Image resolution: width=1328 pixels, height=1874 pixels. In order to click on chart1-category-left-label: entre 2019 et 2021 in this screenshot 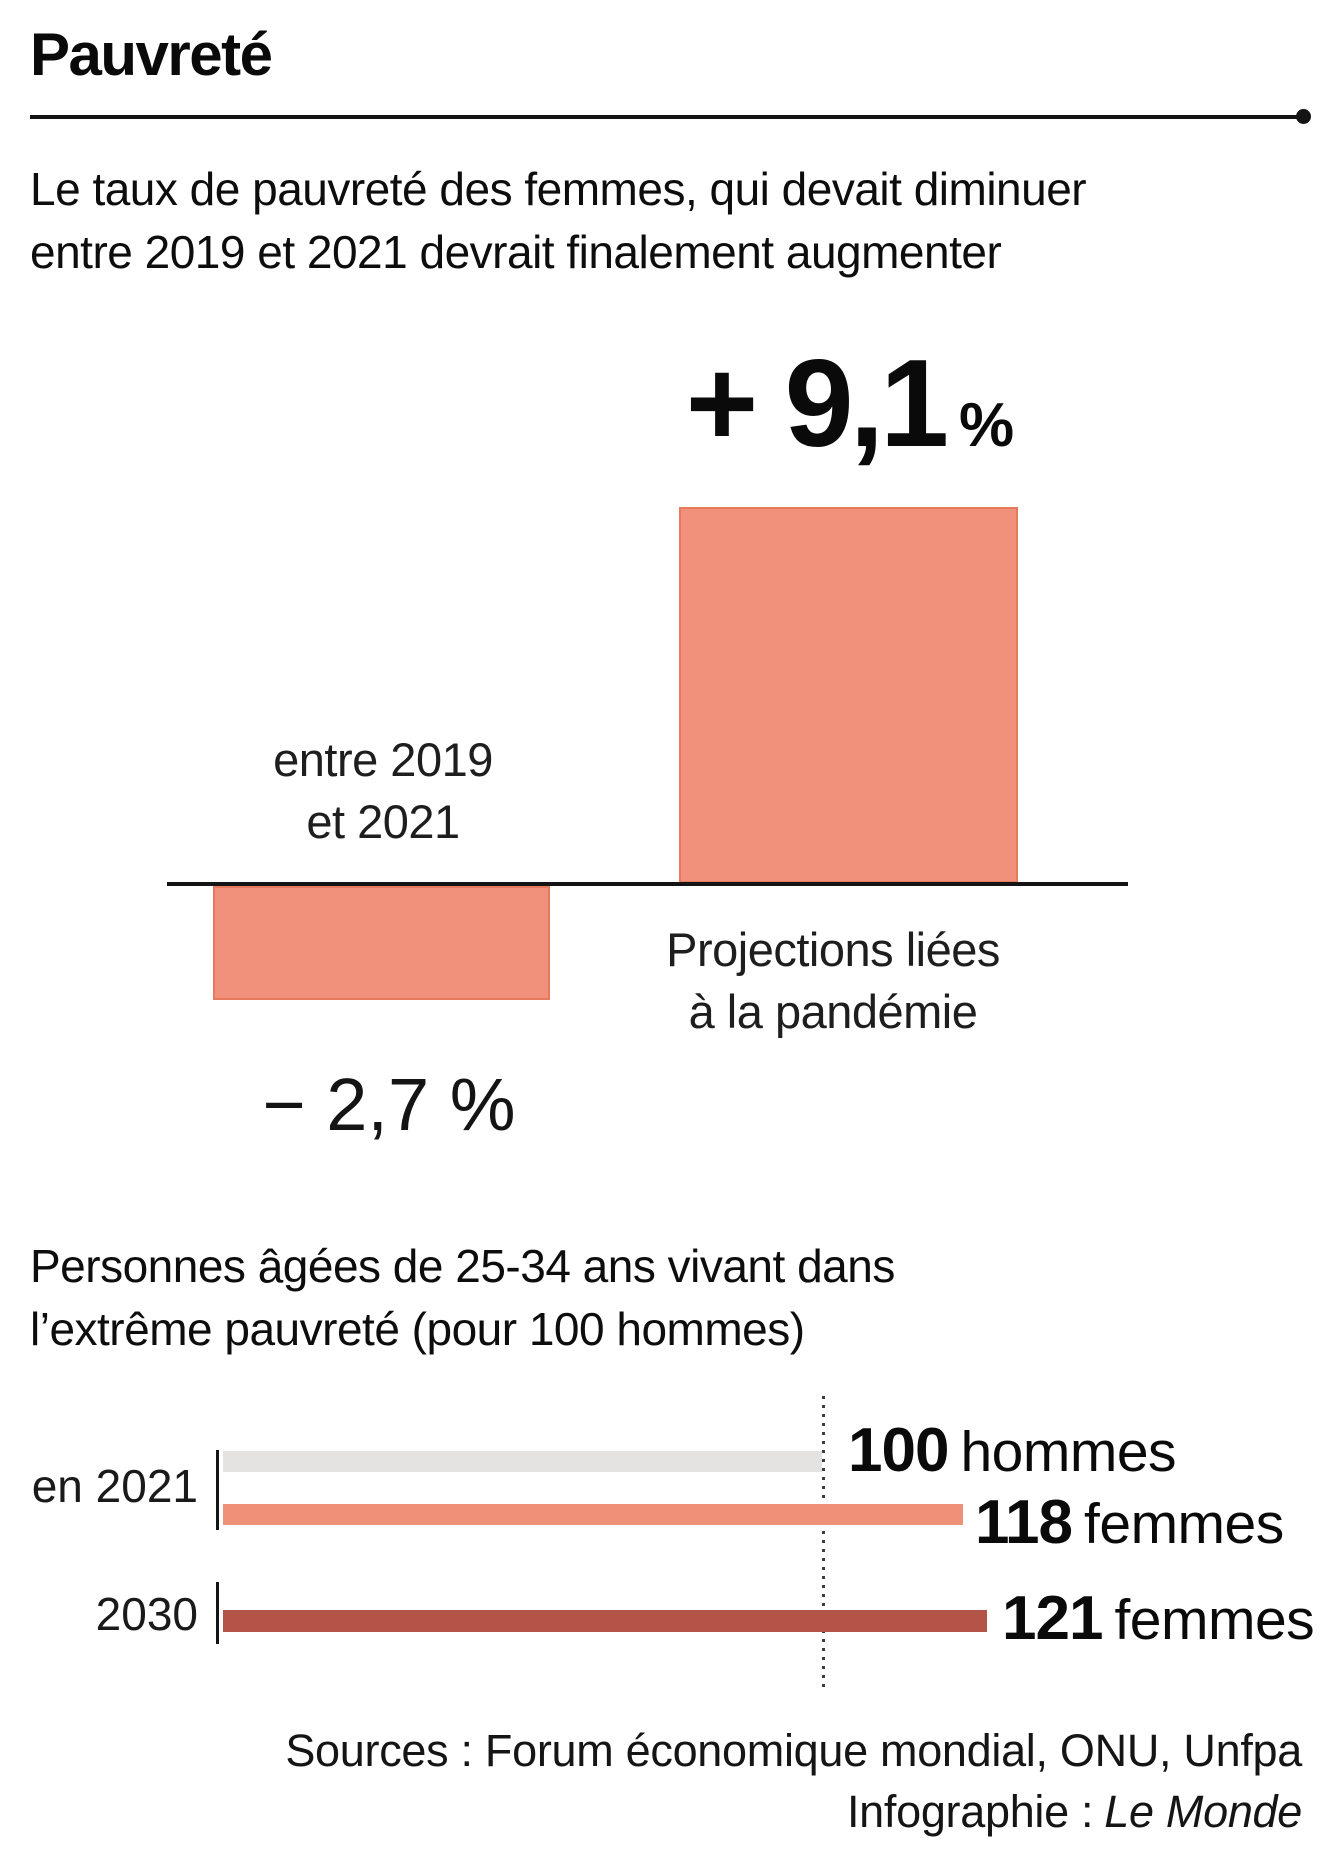, I will do `click(383, 791)`.